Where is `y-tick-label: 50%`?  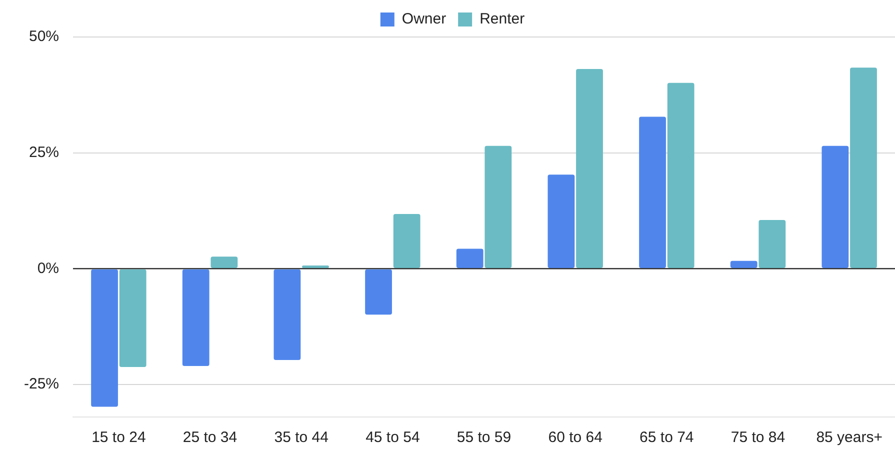
y-tick-label: 50% is located at coordinates (44, 37).